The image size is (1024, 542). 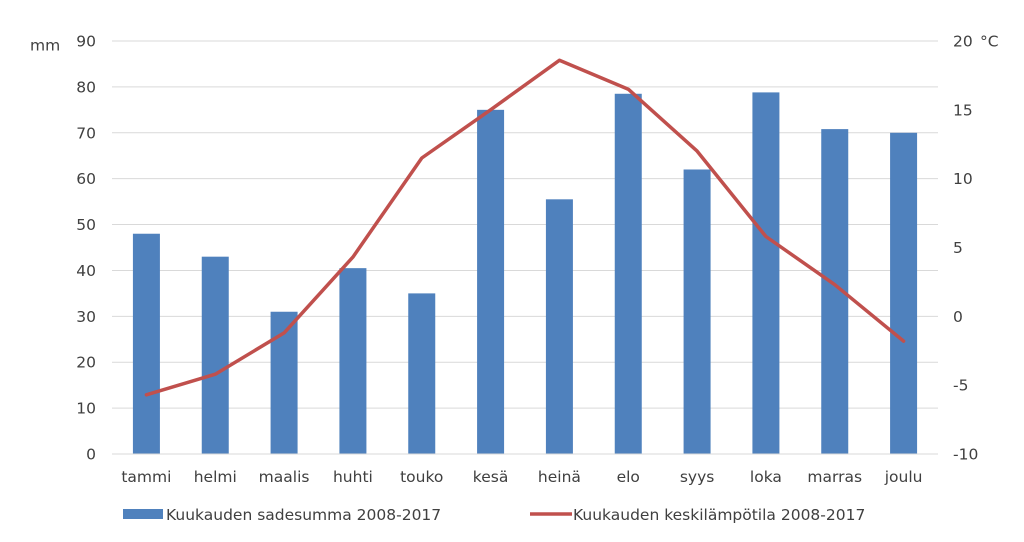 What do you see at coordinates (284, 477) in the screenshot?
I see `x-tick-label: maalis` at bounding box center [284, 477].